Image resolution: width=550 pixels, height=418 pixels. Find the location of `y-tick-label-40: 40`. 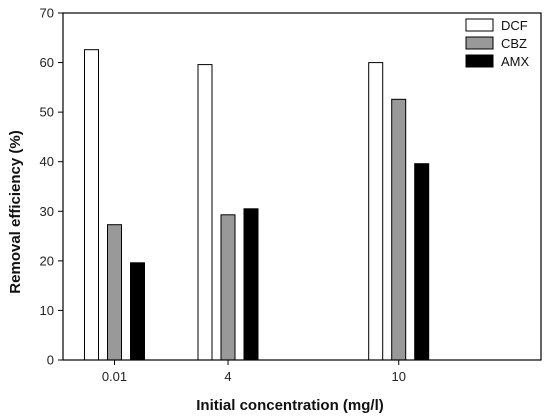

y-tick-label-40: 40 is located at coordinates (47, 161).